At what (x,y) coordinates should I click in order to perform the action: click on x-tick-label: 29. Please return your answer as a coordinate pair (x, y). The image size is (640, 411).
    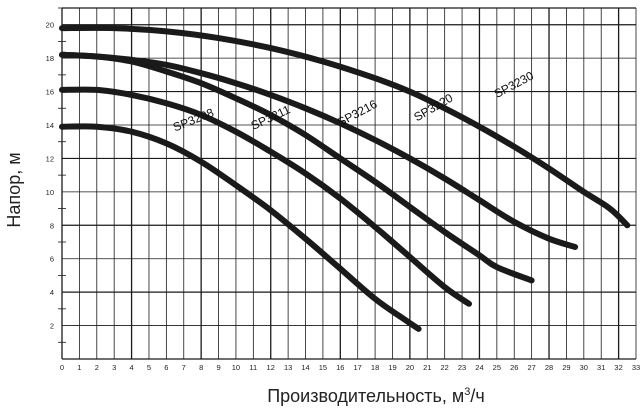
    Looking at the image, I should click on (566, 367).